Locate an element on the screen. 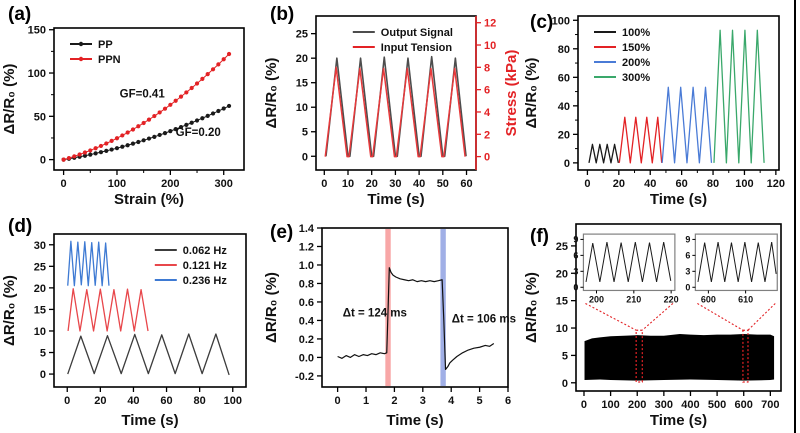 This screenshot has width=800, height=433. svg-text: 300 is located at coordinates (224, 184).